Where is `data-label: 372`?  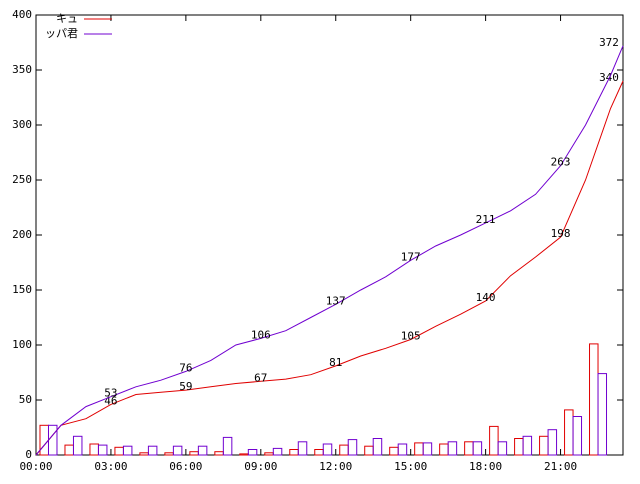 data-label: 372 is located at coordinates (609, 42).